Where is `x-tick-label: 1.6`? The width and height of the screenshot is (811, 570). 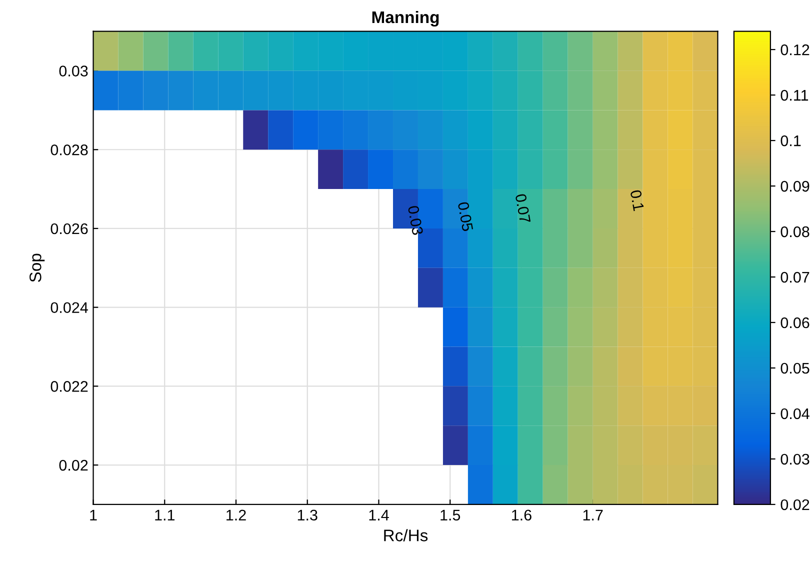 x-tick-label: 1.6 is located at coordinates (522, 515).